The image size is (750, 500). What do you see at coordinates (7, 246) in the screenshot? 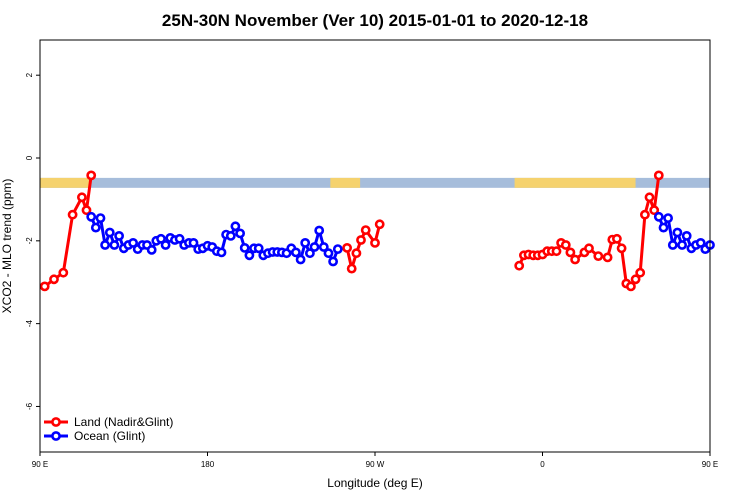
I see `y-axis-label: XCO2 - MLO trend (ppm)` at bounding box center [7, 246].